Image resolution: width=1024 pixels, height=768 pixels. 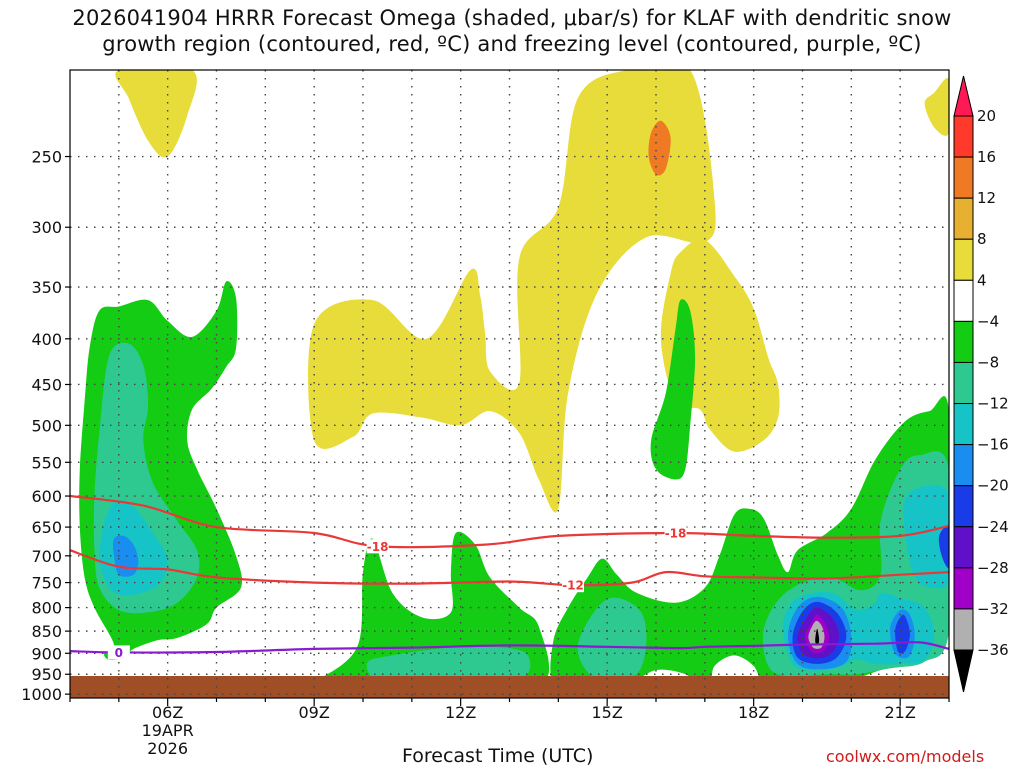 What do you see at coordinates (993, 568) in the screenshot?
I see `colorbar-label-11: −28` at bounding box center [993, 568].